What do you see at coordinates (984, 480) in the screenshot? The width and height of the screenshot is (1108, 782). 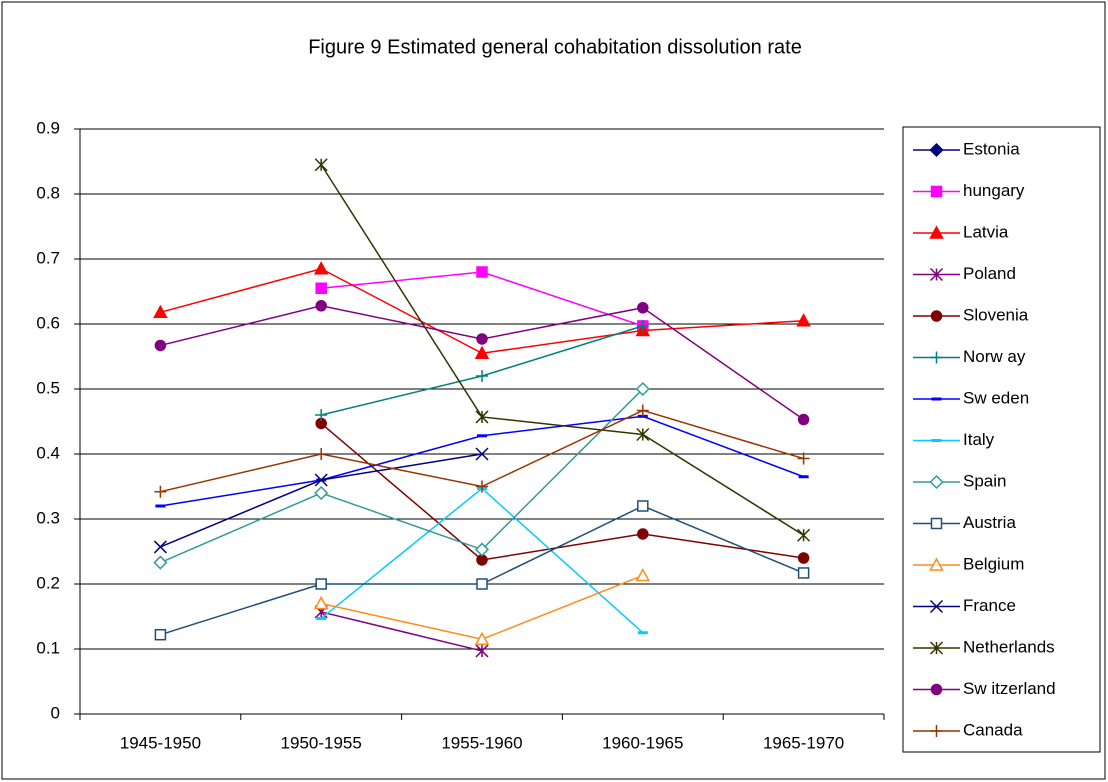 I see `legend-label: Spain` at bounding box center [984, 480].